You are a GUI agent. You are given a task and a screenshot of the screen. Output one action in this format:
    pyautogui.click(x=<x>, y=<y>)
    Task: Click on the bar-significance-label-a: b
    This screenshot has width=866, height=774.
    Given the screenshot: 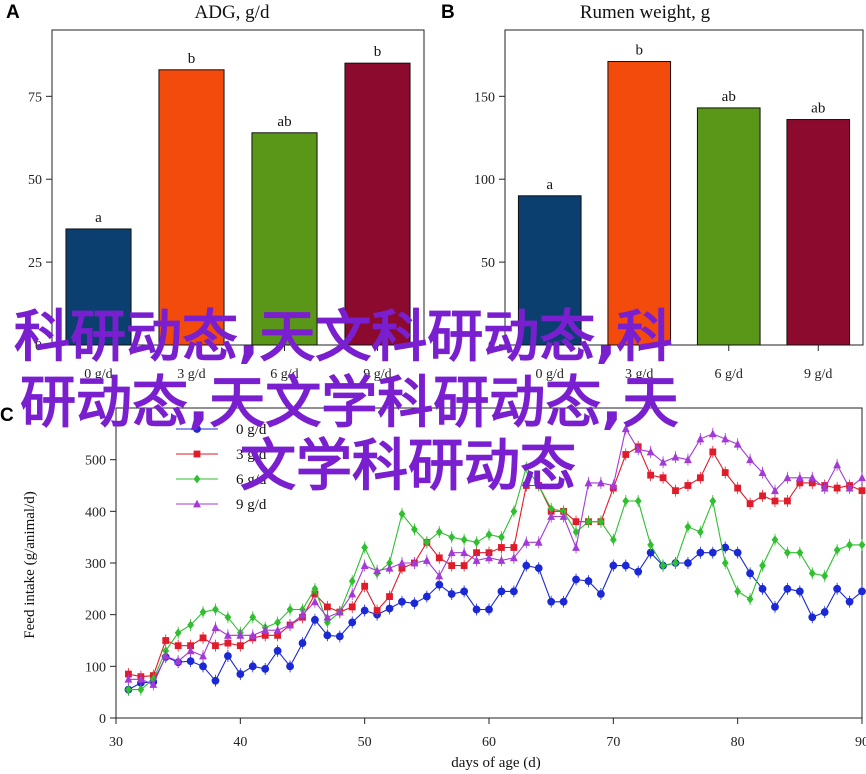 What is the action you would take?
    pyautogui.click(x=378, y=52)
    